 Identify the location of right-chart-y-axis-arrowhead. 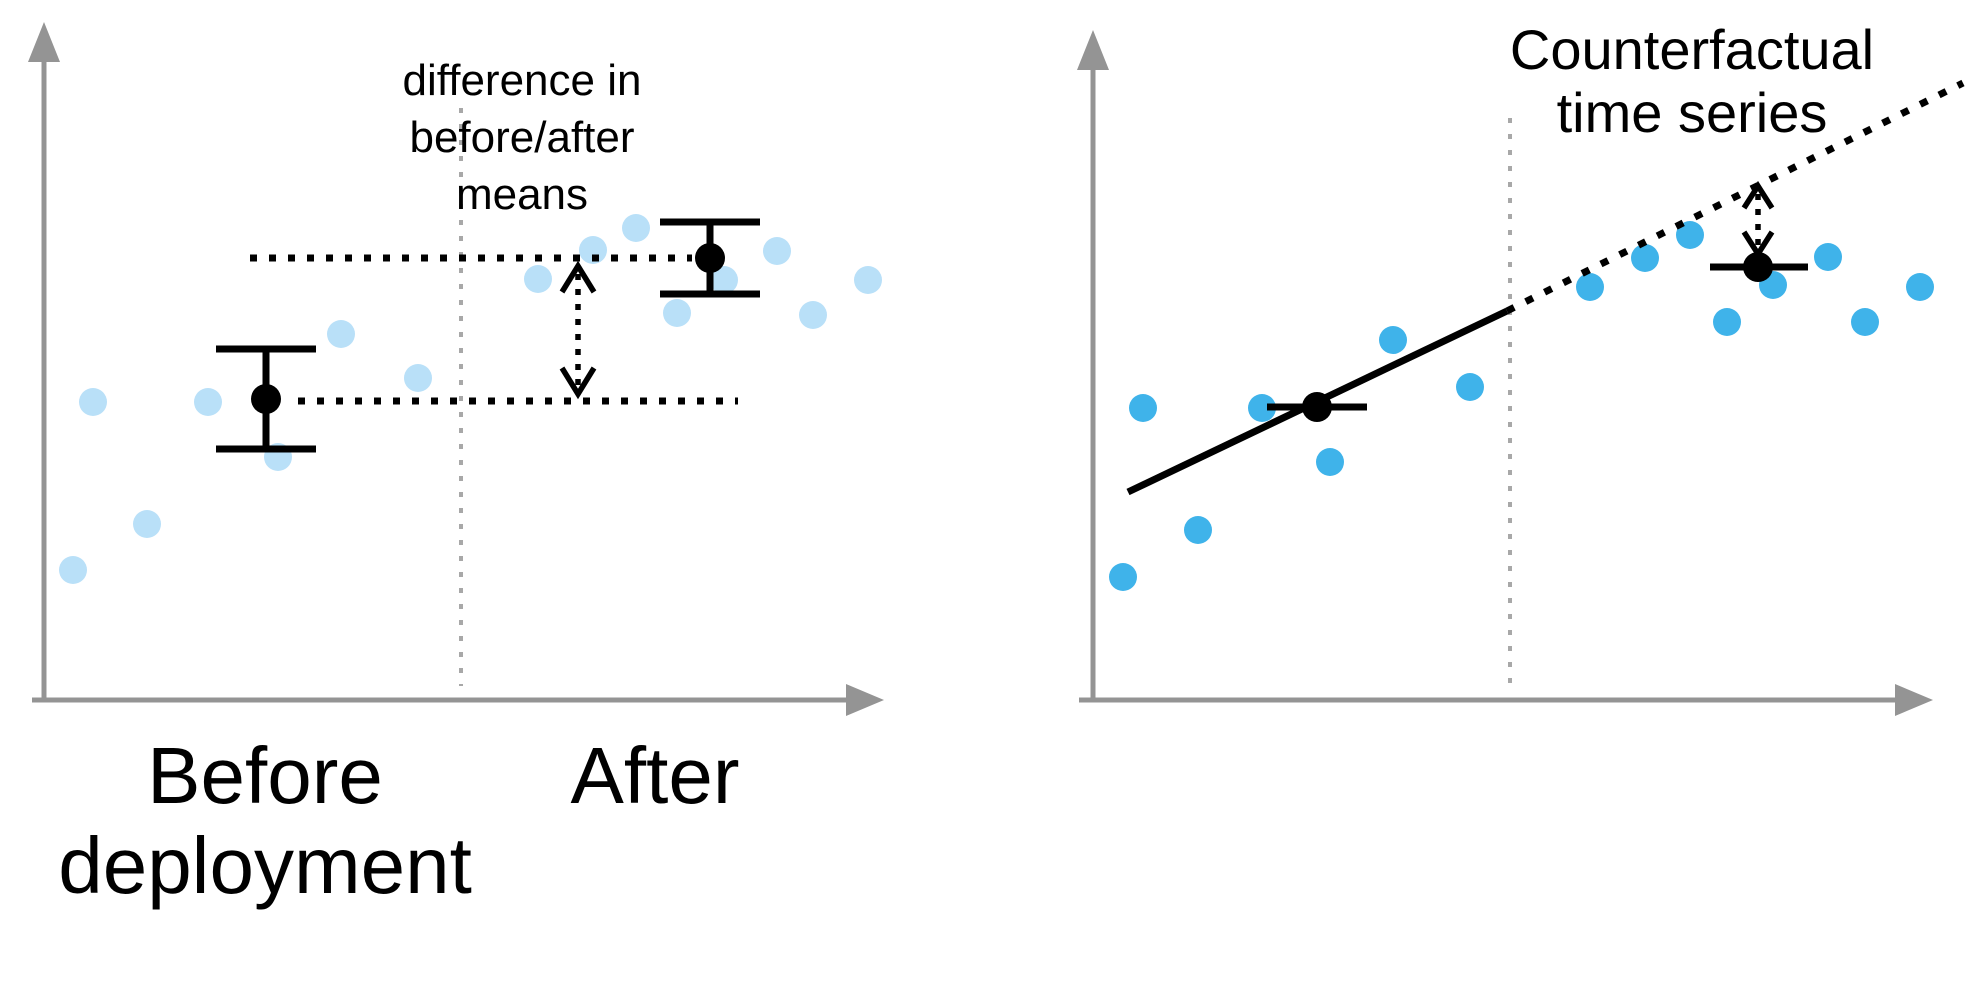
(1093, 50).